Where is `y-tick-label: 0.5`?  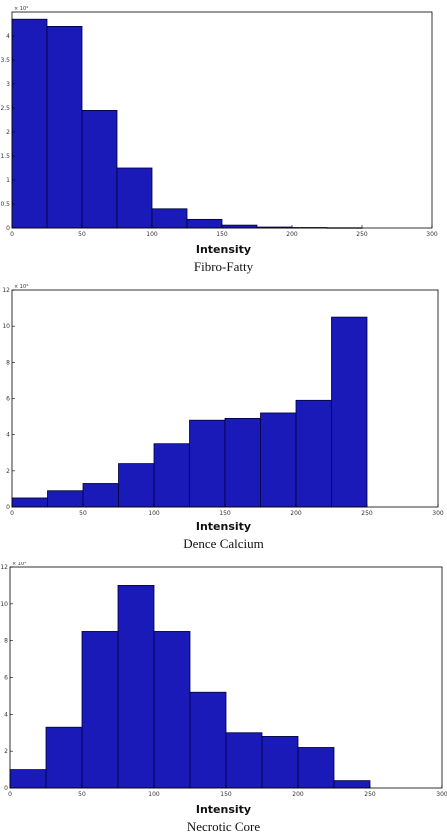 y-tick-label: 0.5 is located at coordinates (5, 204).